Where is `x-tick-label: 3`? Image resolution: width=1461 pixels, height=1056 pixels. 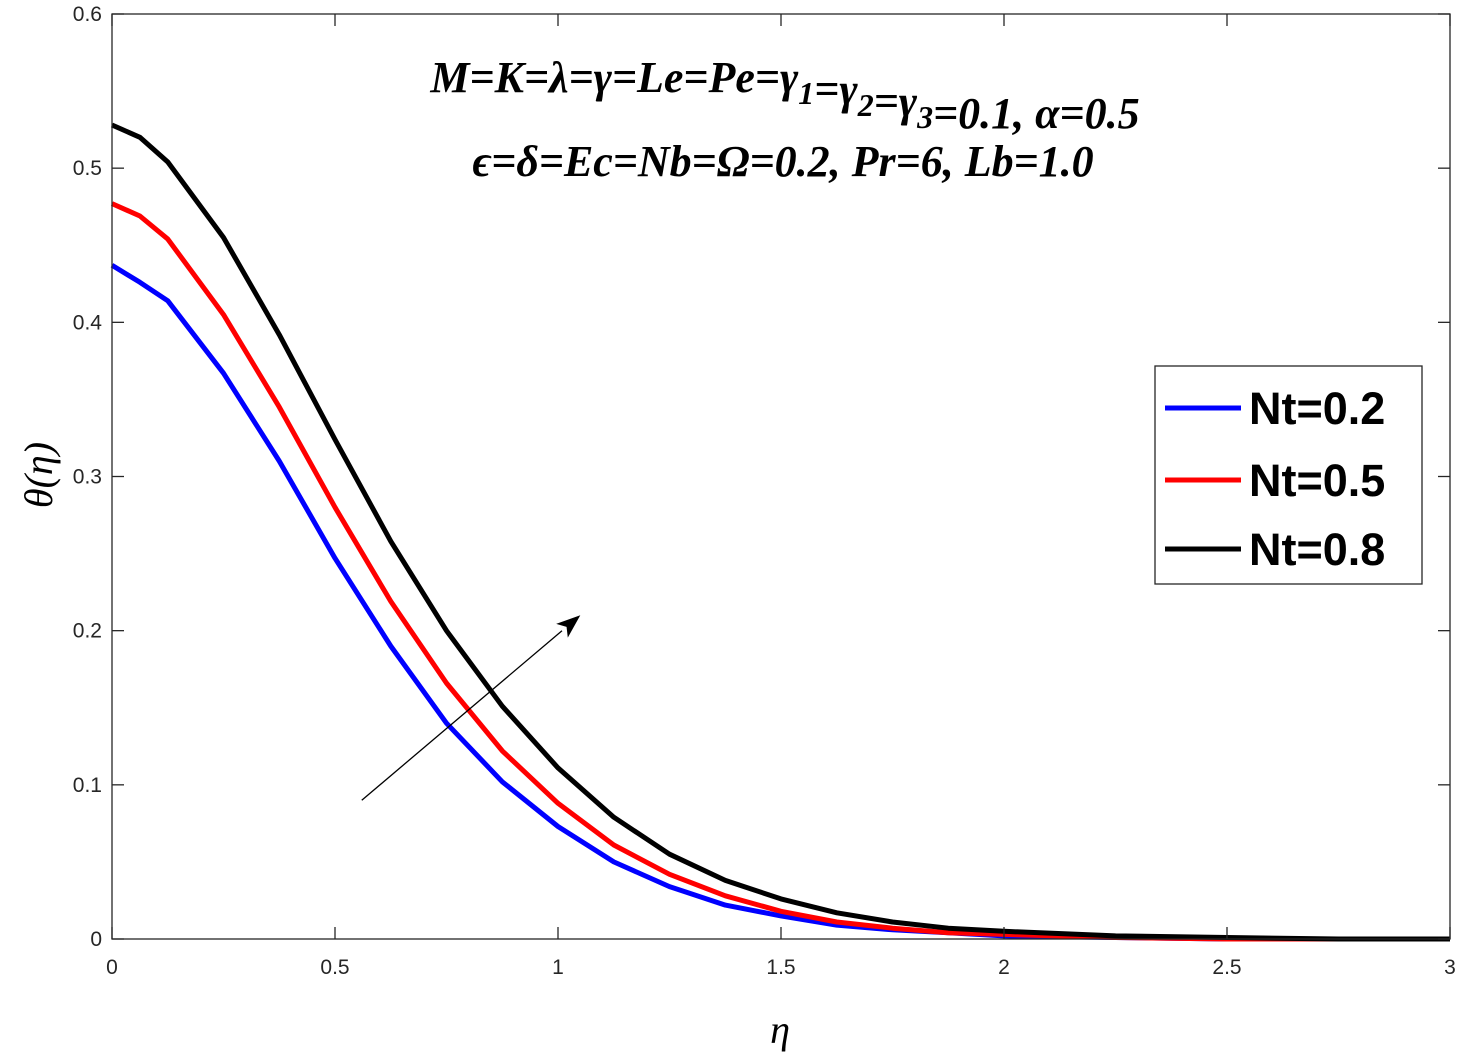
x-tick-label: 3 is located at coordinates (1450, 967).